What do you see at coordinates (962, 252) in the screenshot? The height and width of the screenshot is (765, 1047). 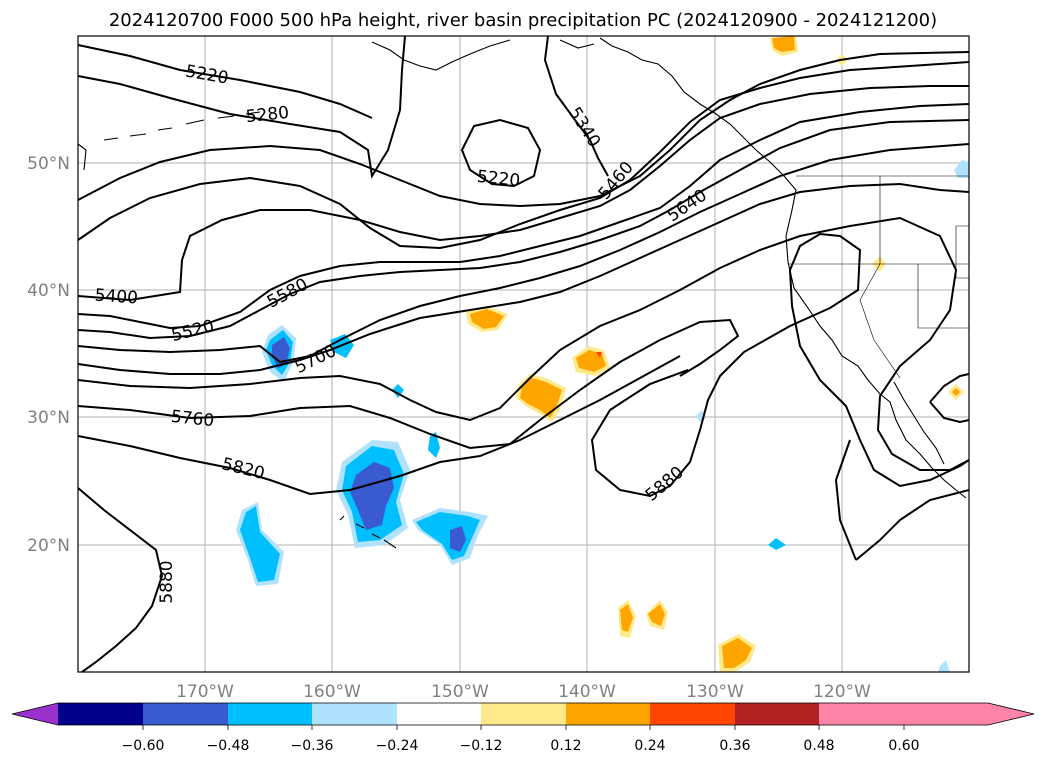 I see `state-border-d` at bounding box center [962, 252].